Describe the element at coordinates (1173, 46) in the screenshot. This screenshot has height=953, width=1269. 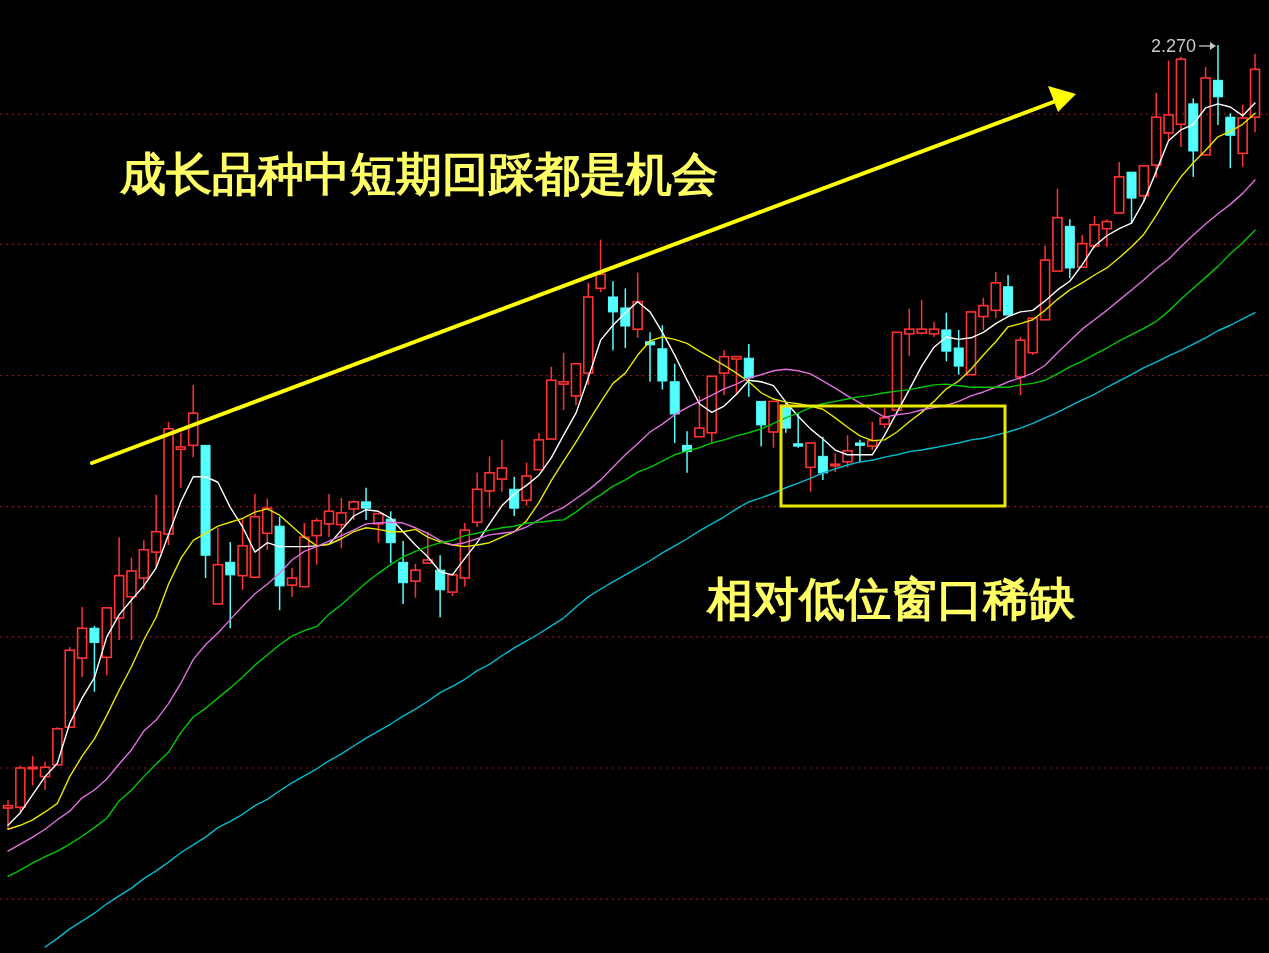
I see `annotation: 2.270` at that location.